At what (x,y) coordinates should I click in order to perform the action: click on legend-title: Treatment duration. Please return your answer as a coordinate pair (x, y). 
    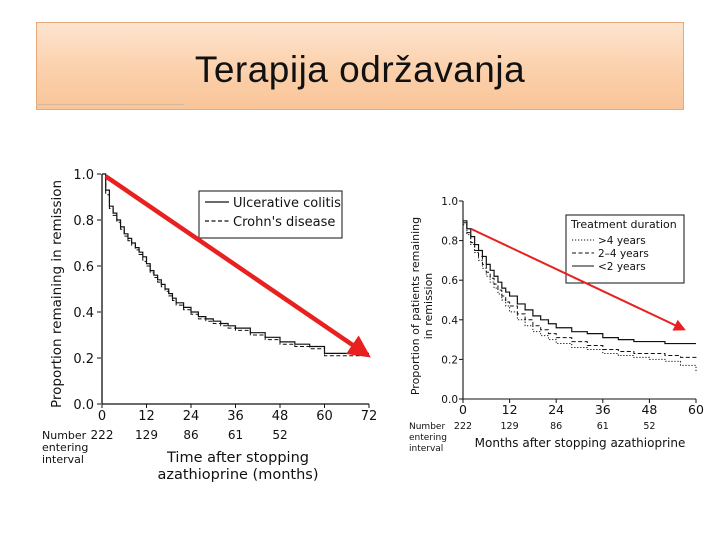
    Looking at the image, I should click on (623, 224).